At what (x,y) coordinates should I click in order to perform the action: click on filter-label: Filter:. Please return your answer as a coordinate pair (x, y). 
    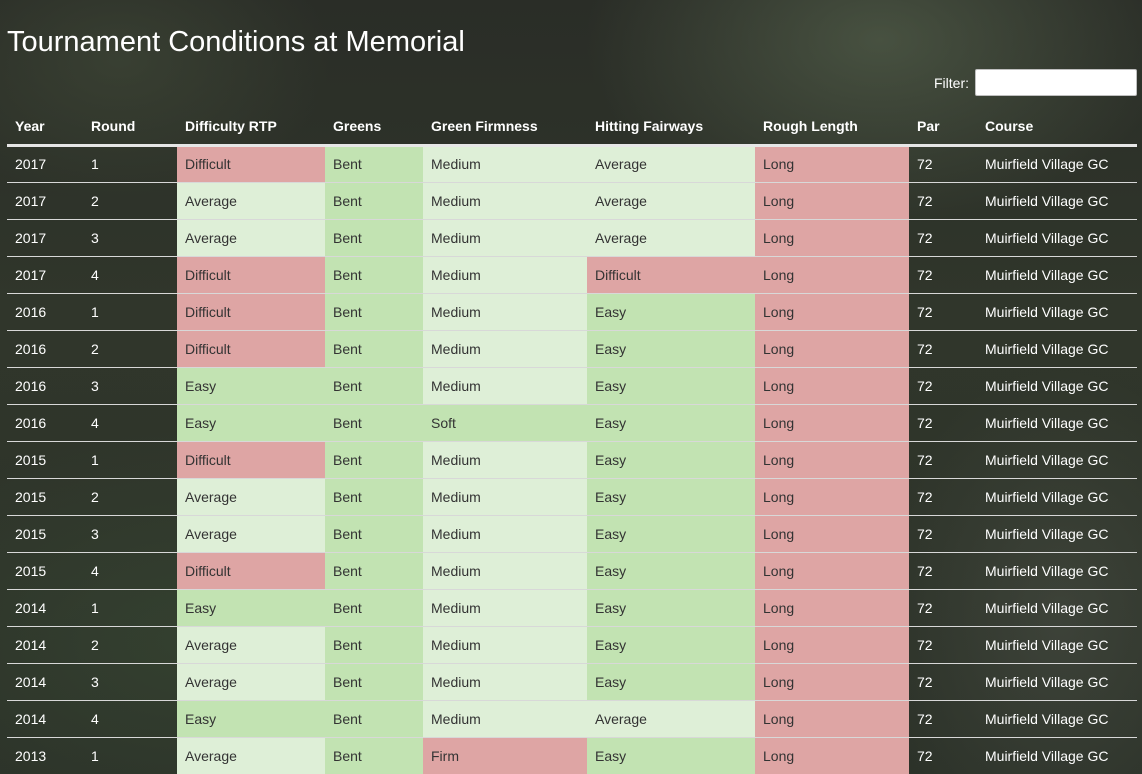
    Looking at the image, I should click on (951, 82).